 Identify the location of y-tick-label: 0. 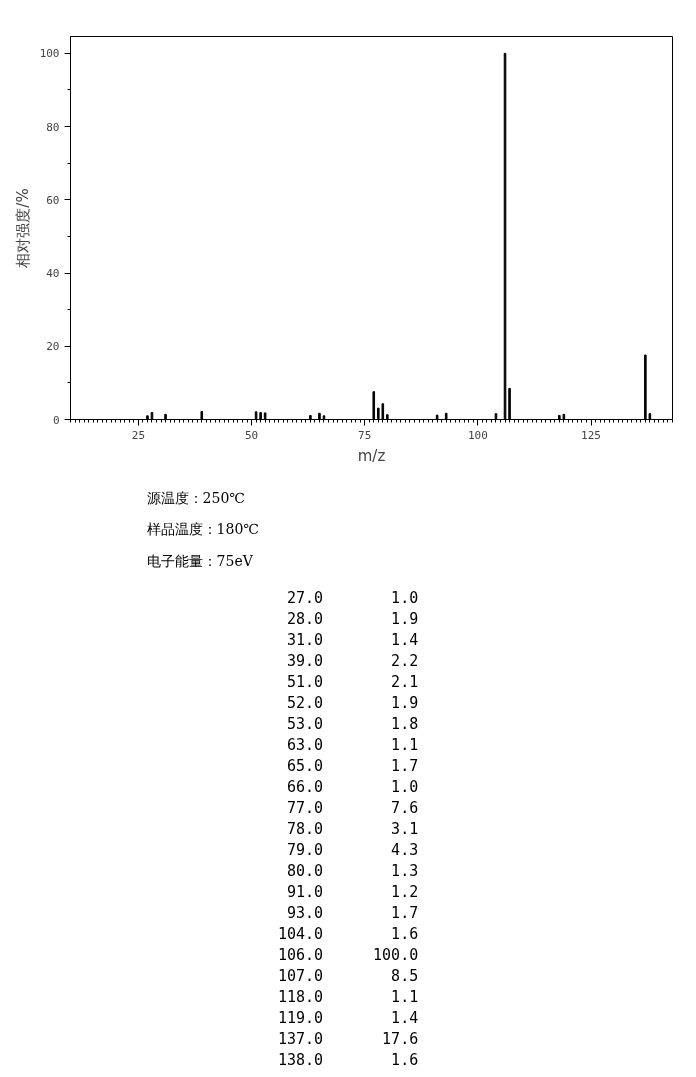
(56, 420).